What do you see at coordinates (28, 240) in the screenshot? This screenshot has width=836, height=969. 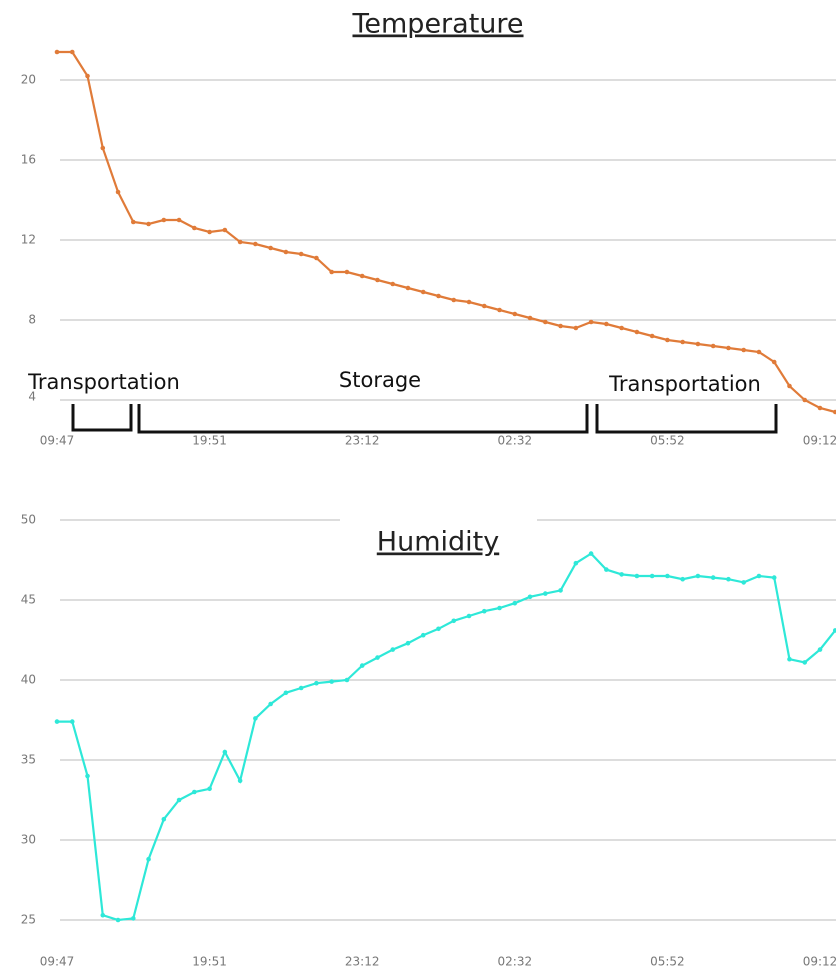 I see `y-tick-label: 12` at bounding box center [28, 240].